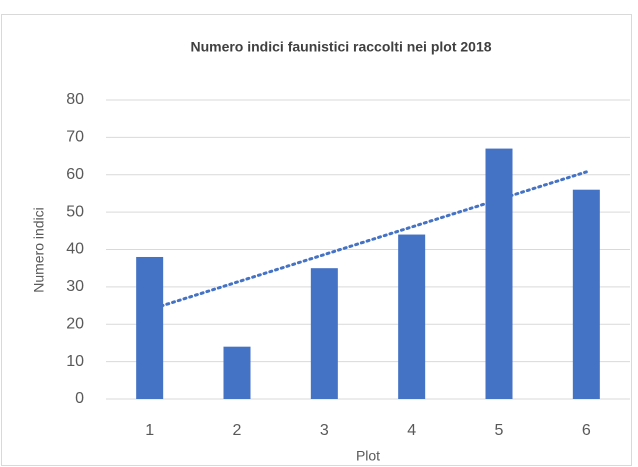  What do you see at coordinates (75, 174) in the screenshot?
I see `y-tick-label: 60` at bounding box center [75, 174].